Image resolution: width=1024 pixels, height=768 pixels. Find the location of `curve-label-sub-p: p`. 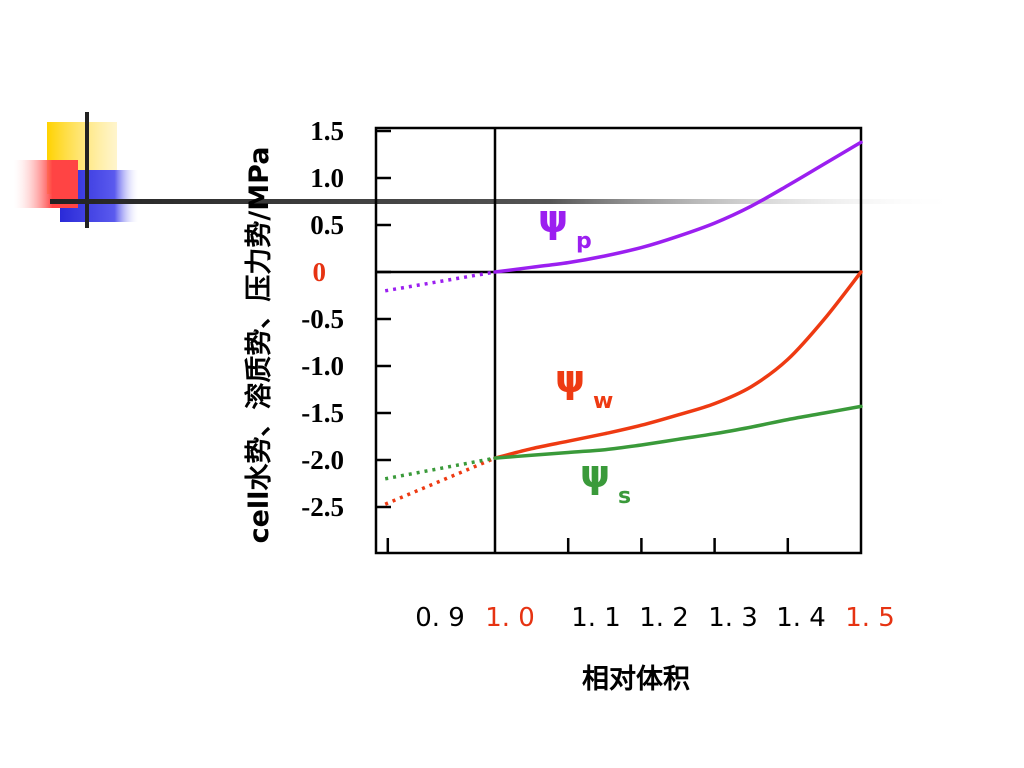

curve-label-sub-p: p is located at coordinates (584, 241).